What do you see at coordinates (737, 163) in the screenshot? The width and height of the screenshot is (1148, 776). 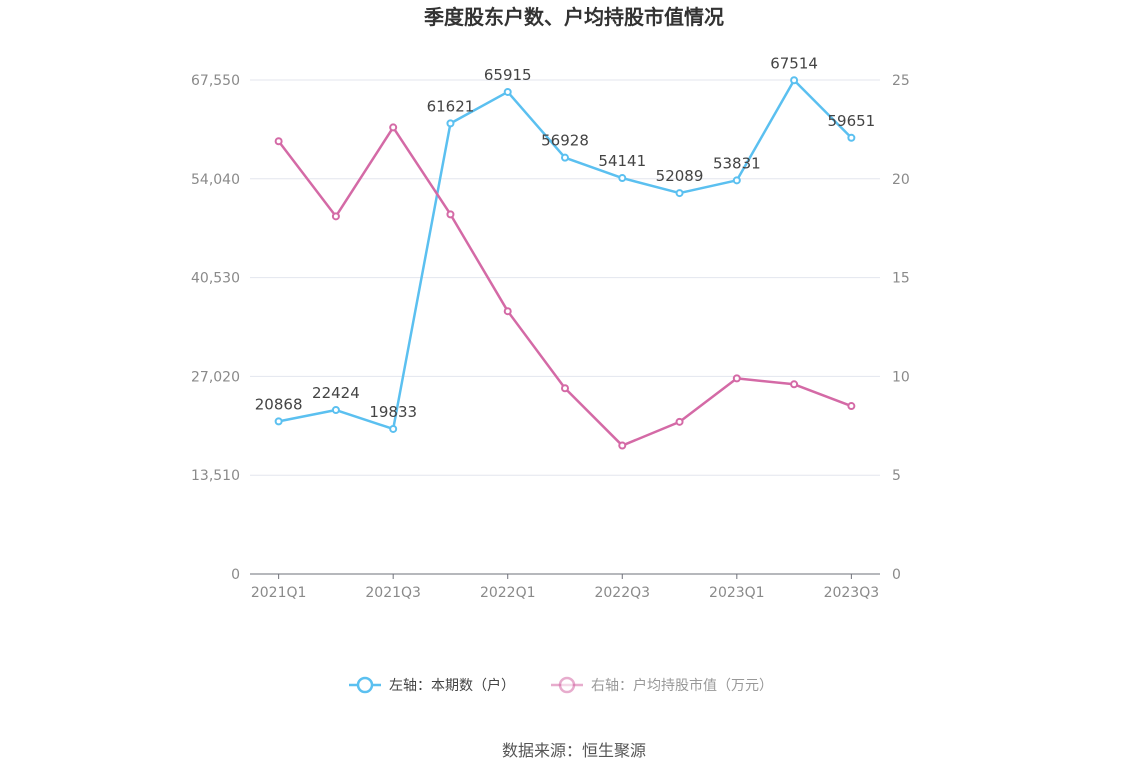 I see `data-label: 53831` at bounding box center [737, 163].